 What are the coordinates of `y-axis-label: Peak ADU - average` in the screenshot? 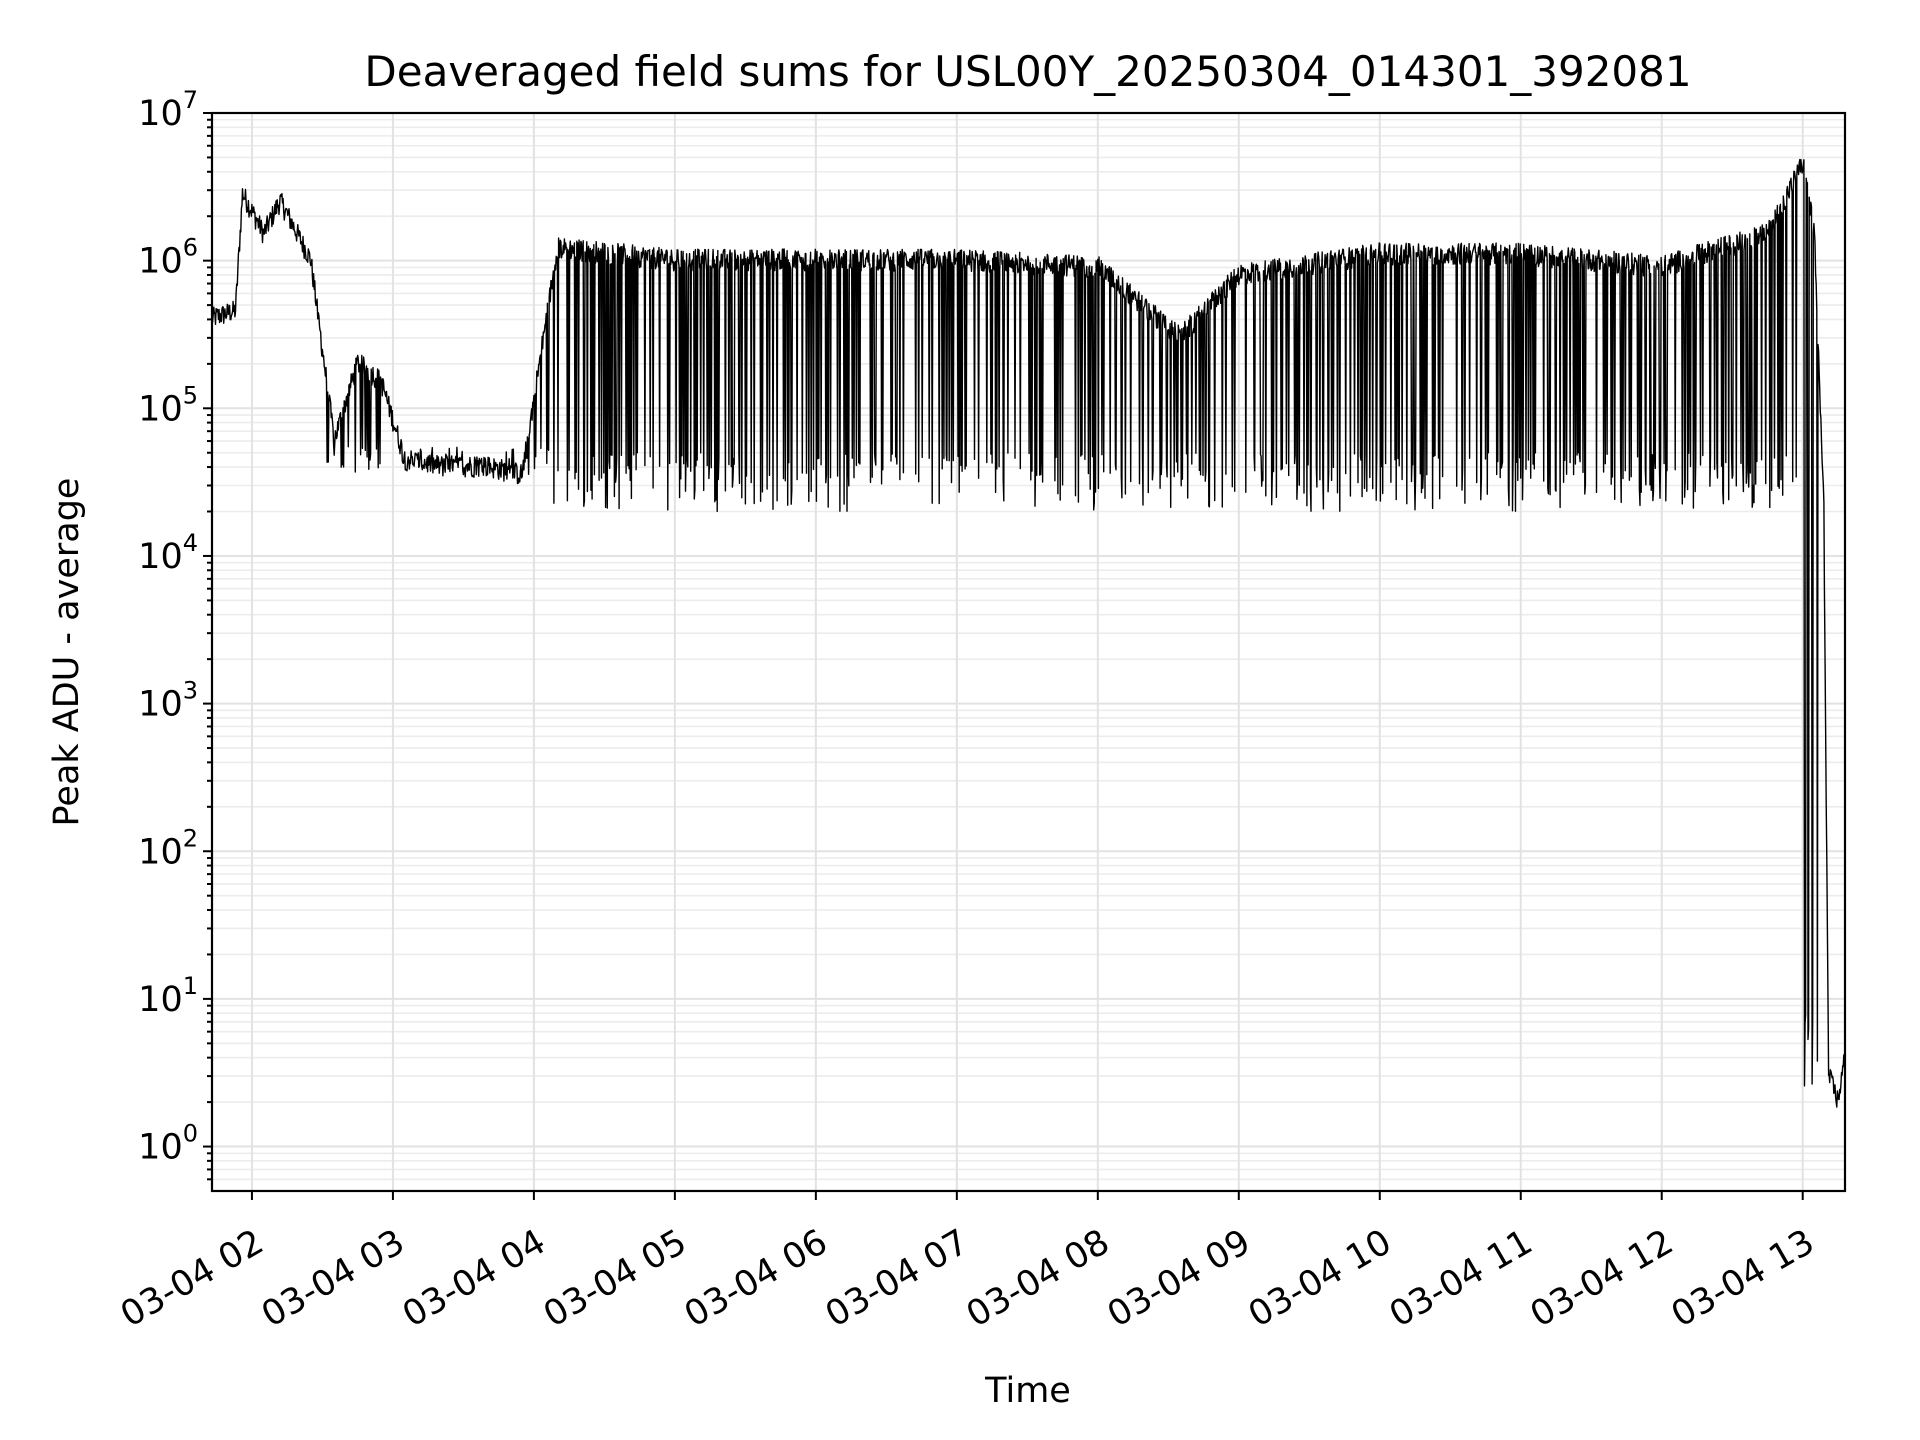 It's located at (67, 652).